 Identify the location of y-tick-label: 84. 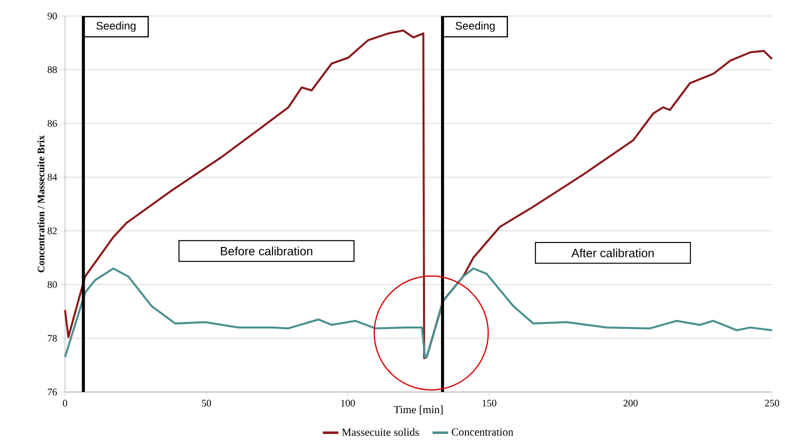
(53, 177).